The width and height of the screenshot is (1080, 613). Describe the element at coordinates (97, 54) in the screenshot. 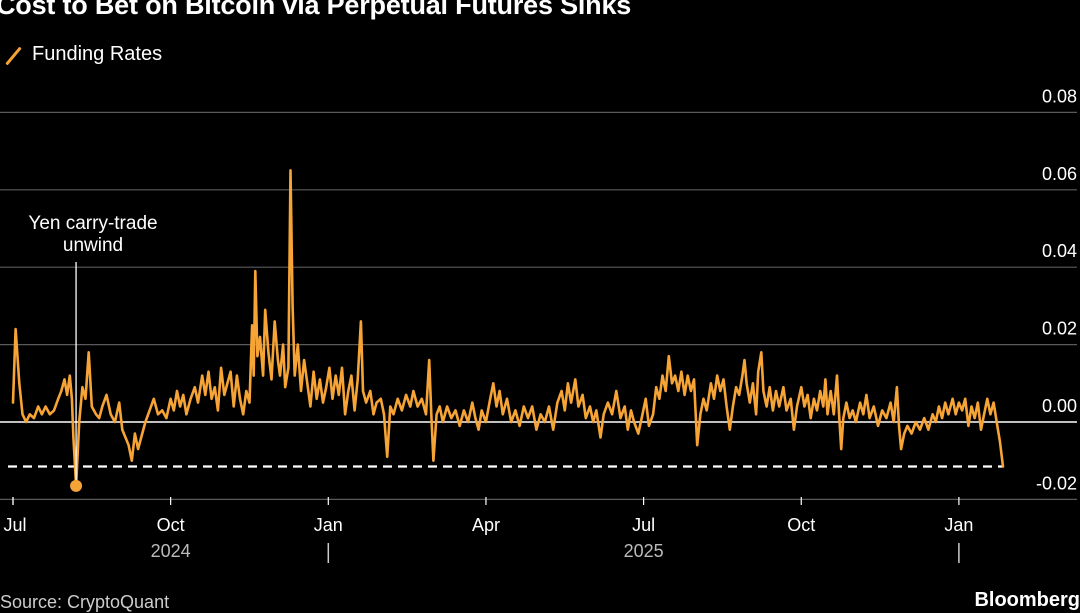

I see `legend-label: Funding Rates` at that location.